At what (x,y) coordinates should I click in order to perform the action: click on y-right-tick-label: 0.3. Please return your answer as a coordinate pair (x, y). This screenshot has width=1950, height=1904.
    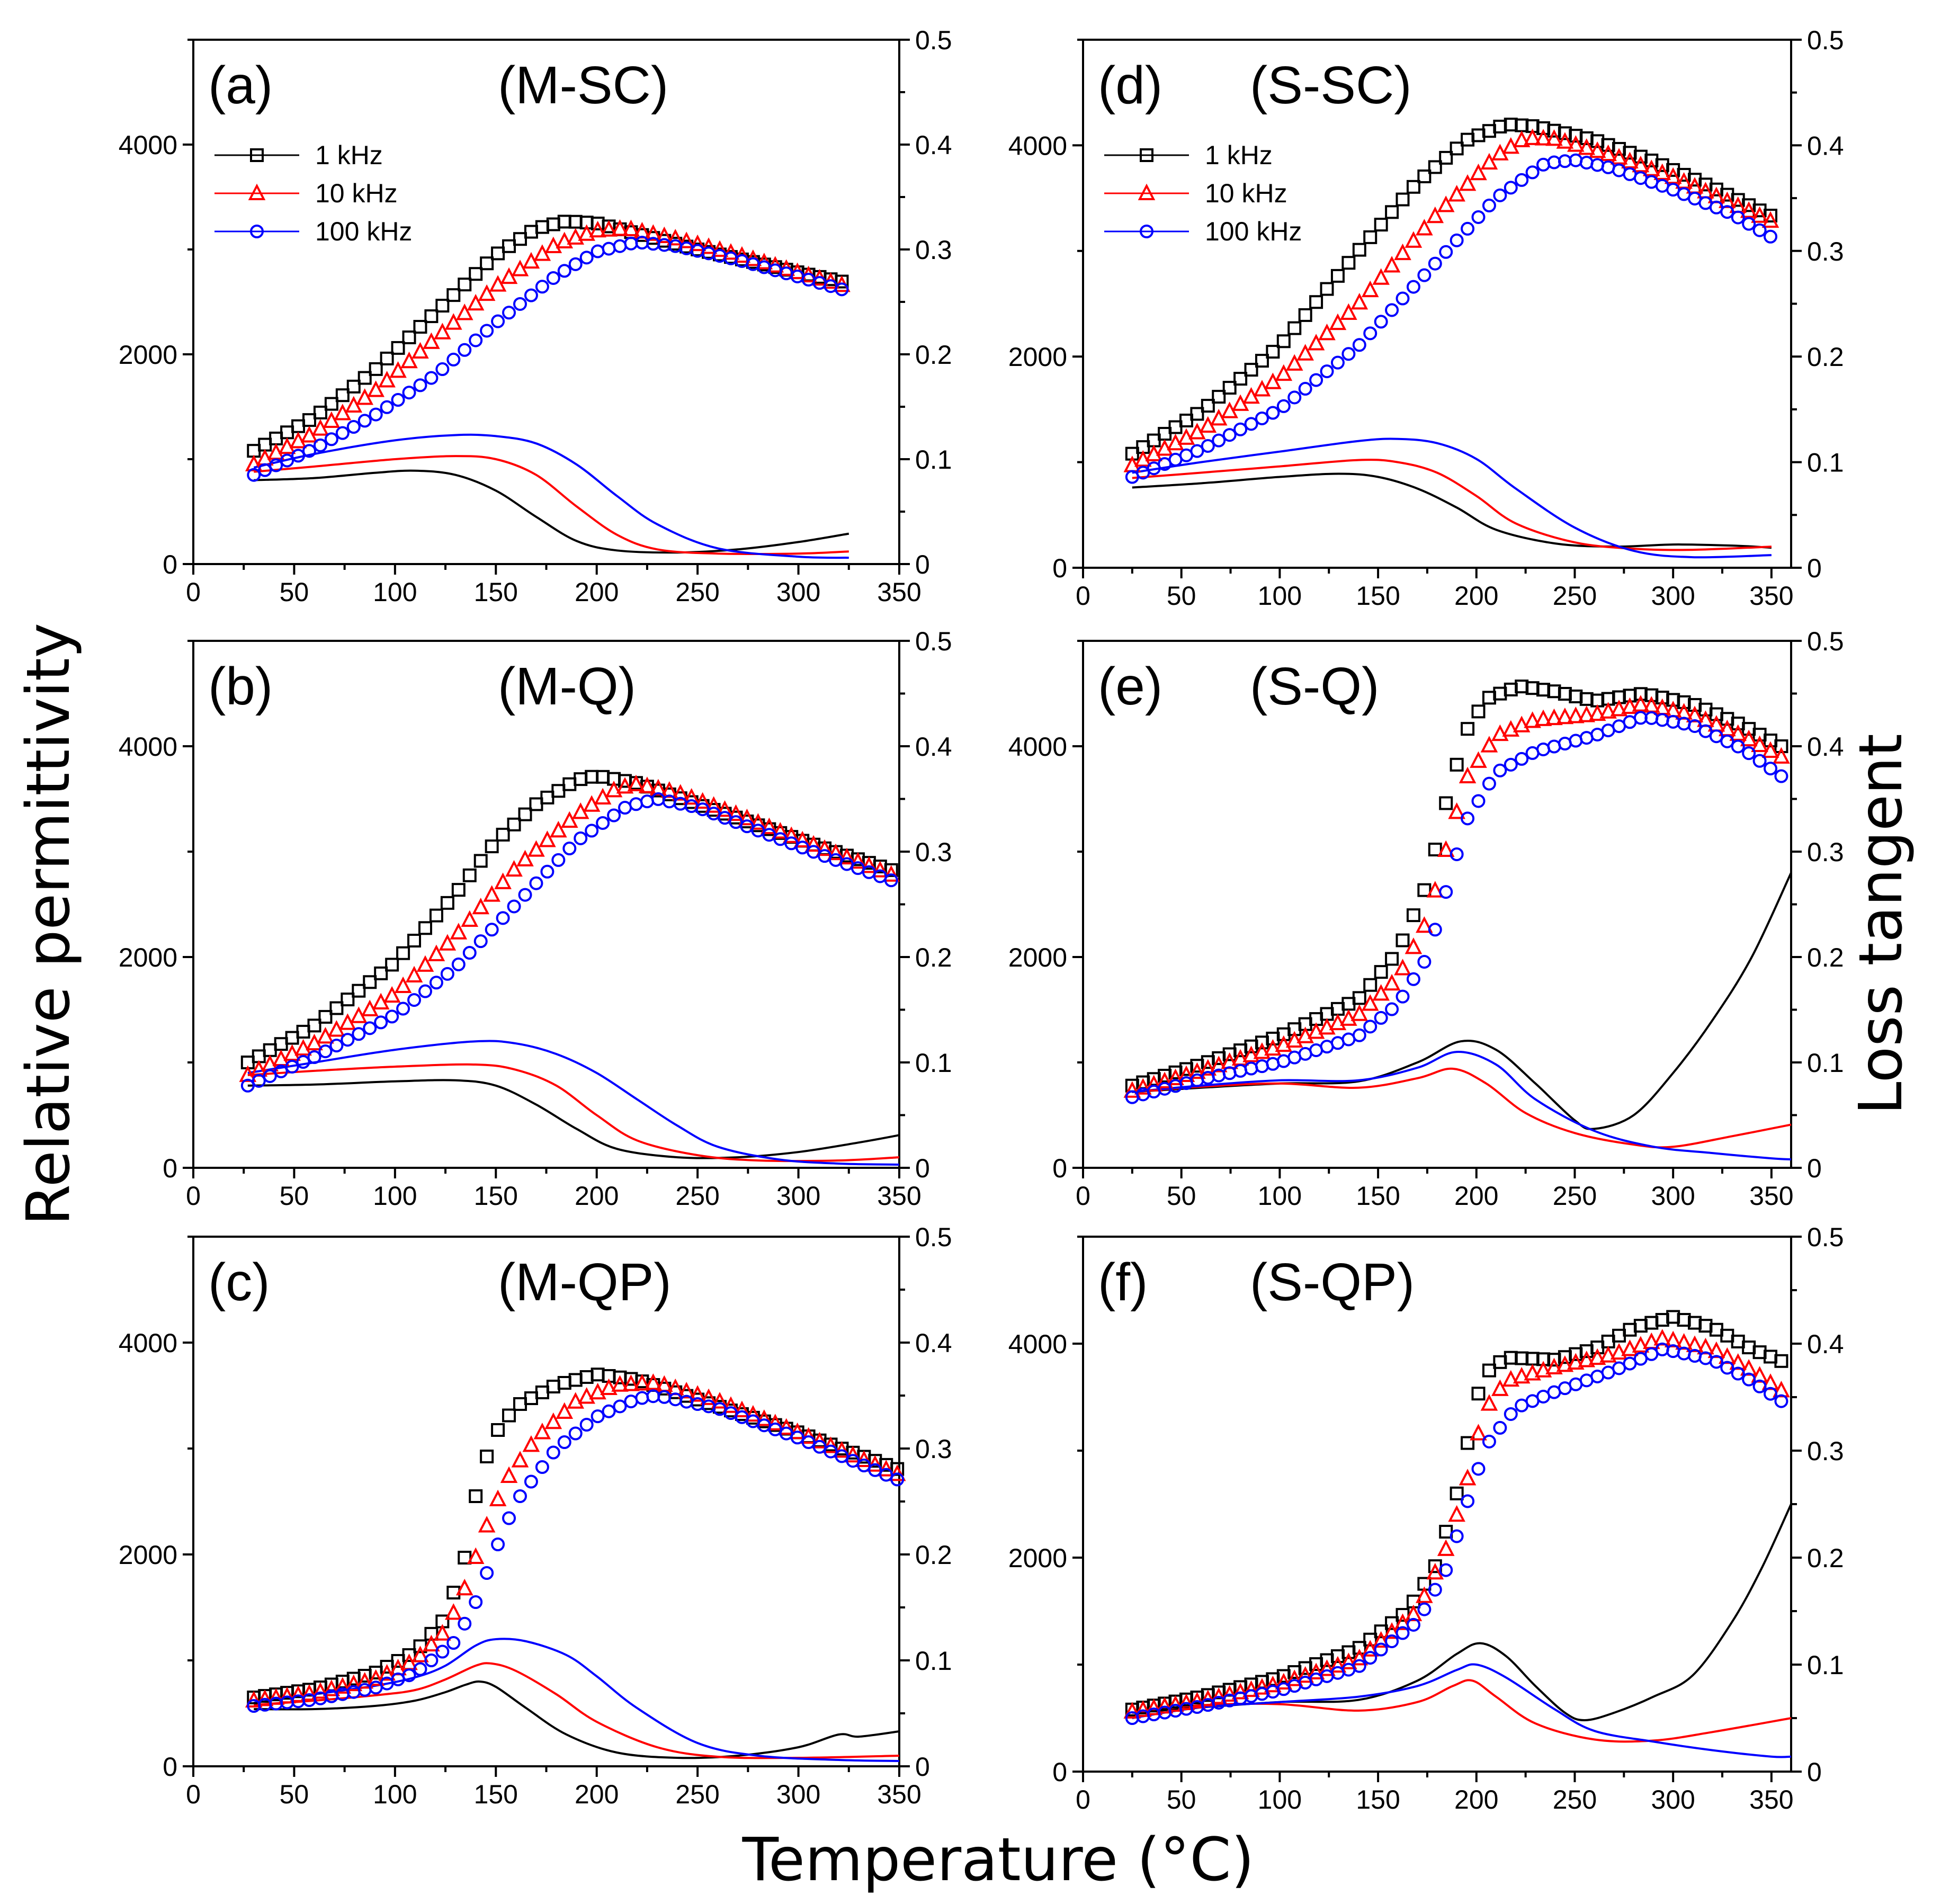
    Looking at the image, I should click on (934, 1449).